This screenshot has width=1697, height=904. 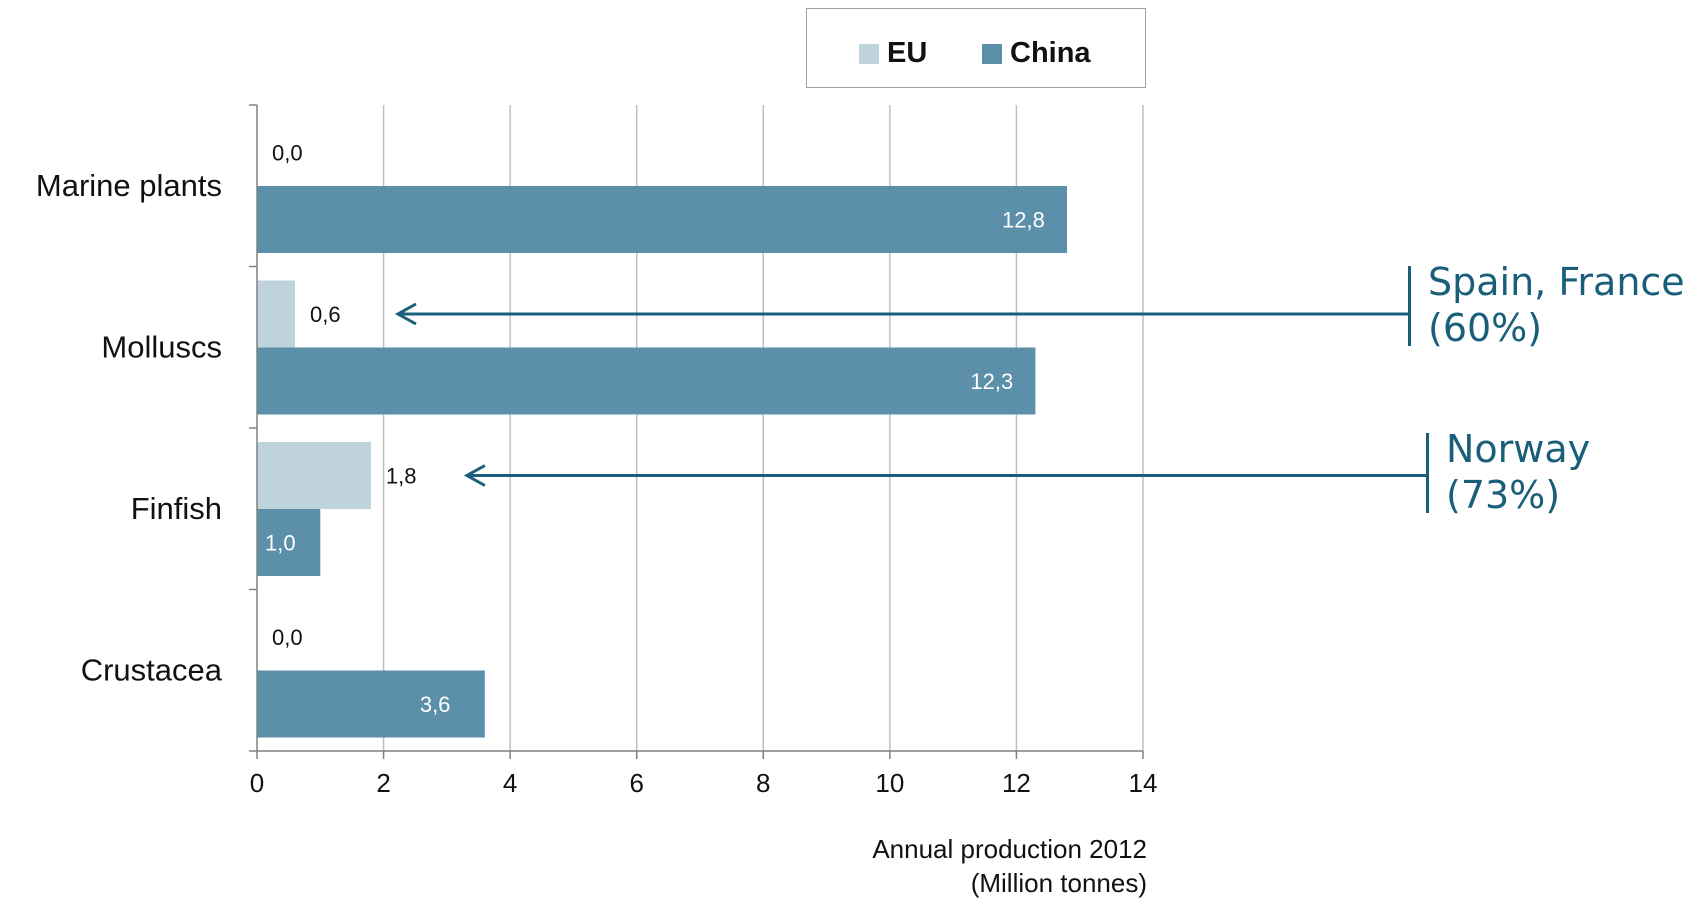 What do you see at coordinates (152, 669) in the screenshot?
I see `category-label: Crustacea` at bounding box center [152, 669].